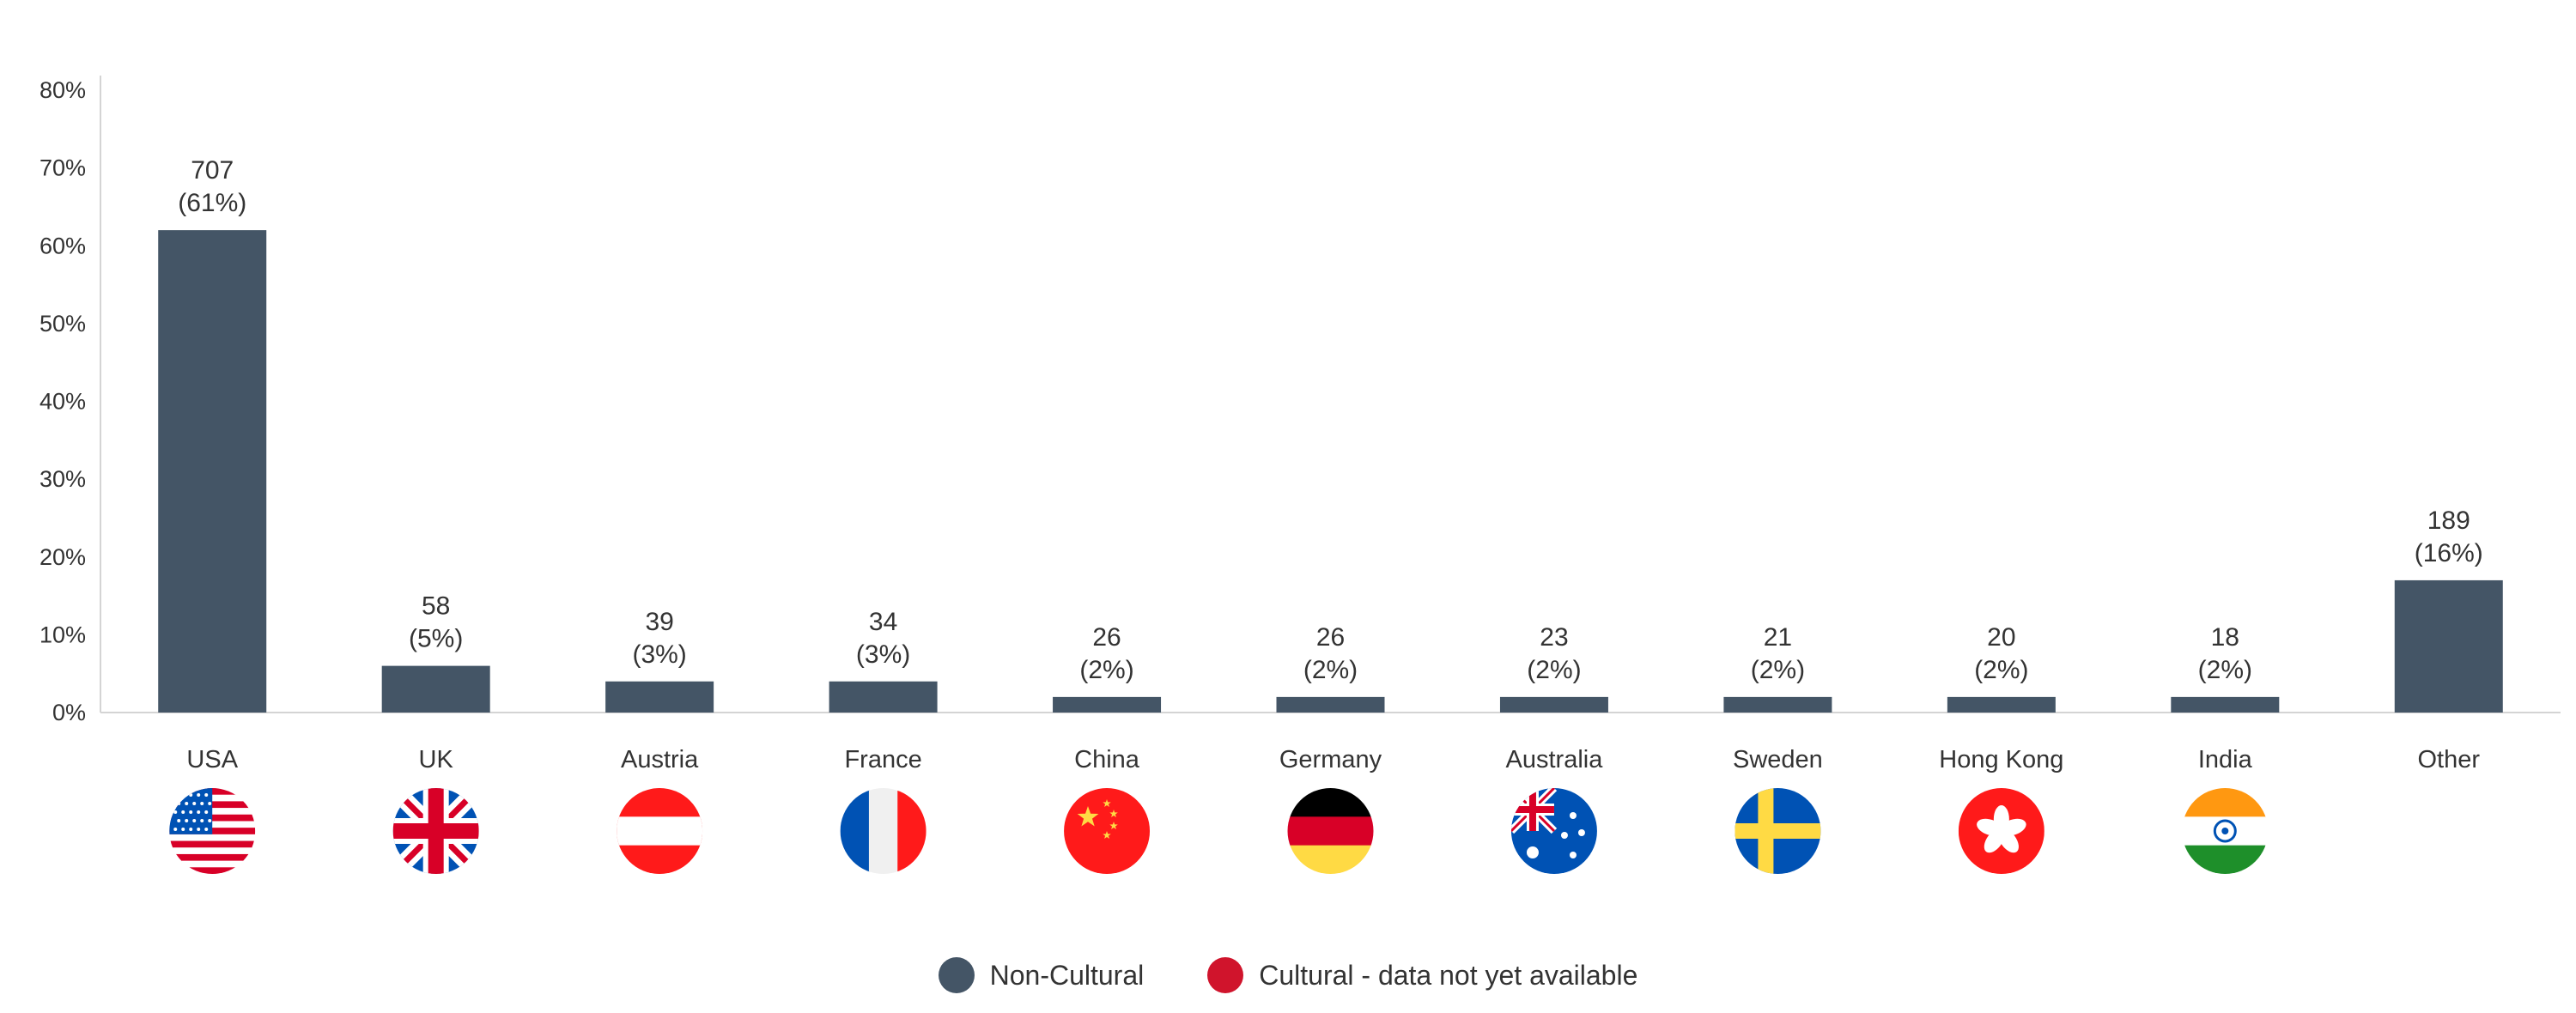 This screenshot has height=1013, width=2576. I want to click on data-label-count: 20, so click(2001, 637).